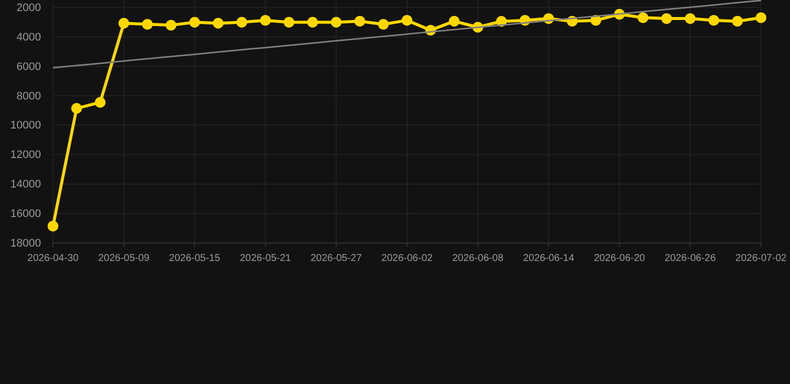 Image resolution: width=790 pixels, height=384 pixels. What do you see at coordinates (690, 258) in the screenshot?
I see `x-tick-label: 2026-06-26` at bounding box center [690, 258].